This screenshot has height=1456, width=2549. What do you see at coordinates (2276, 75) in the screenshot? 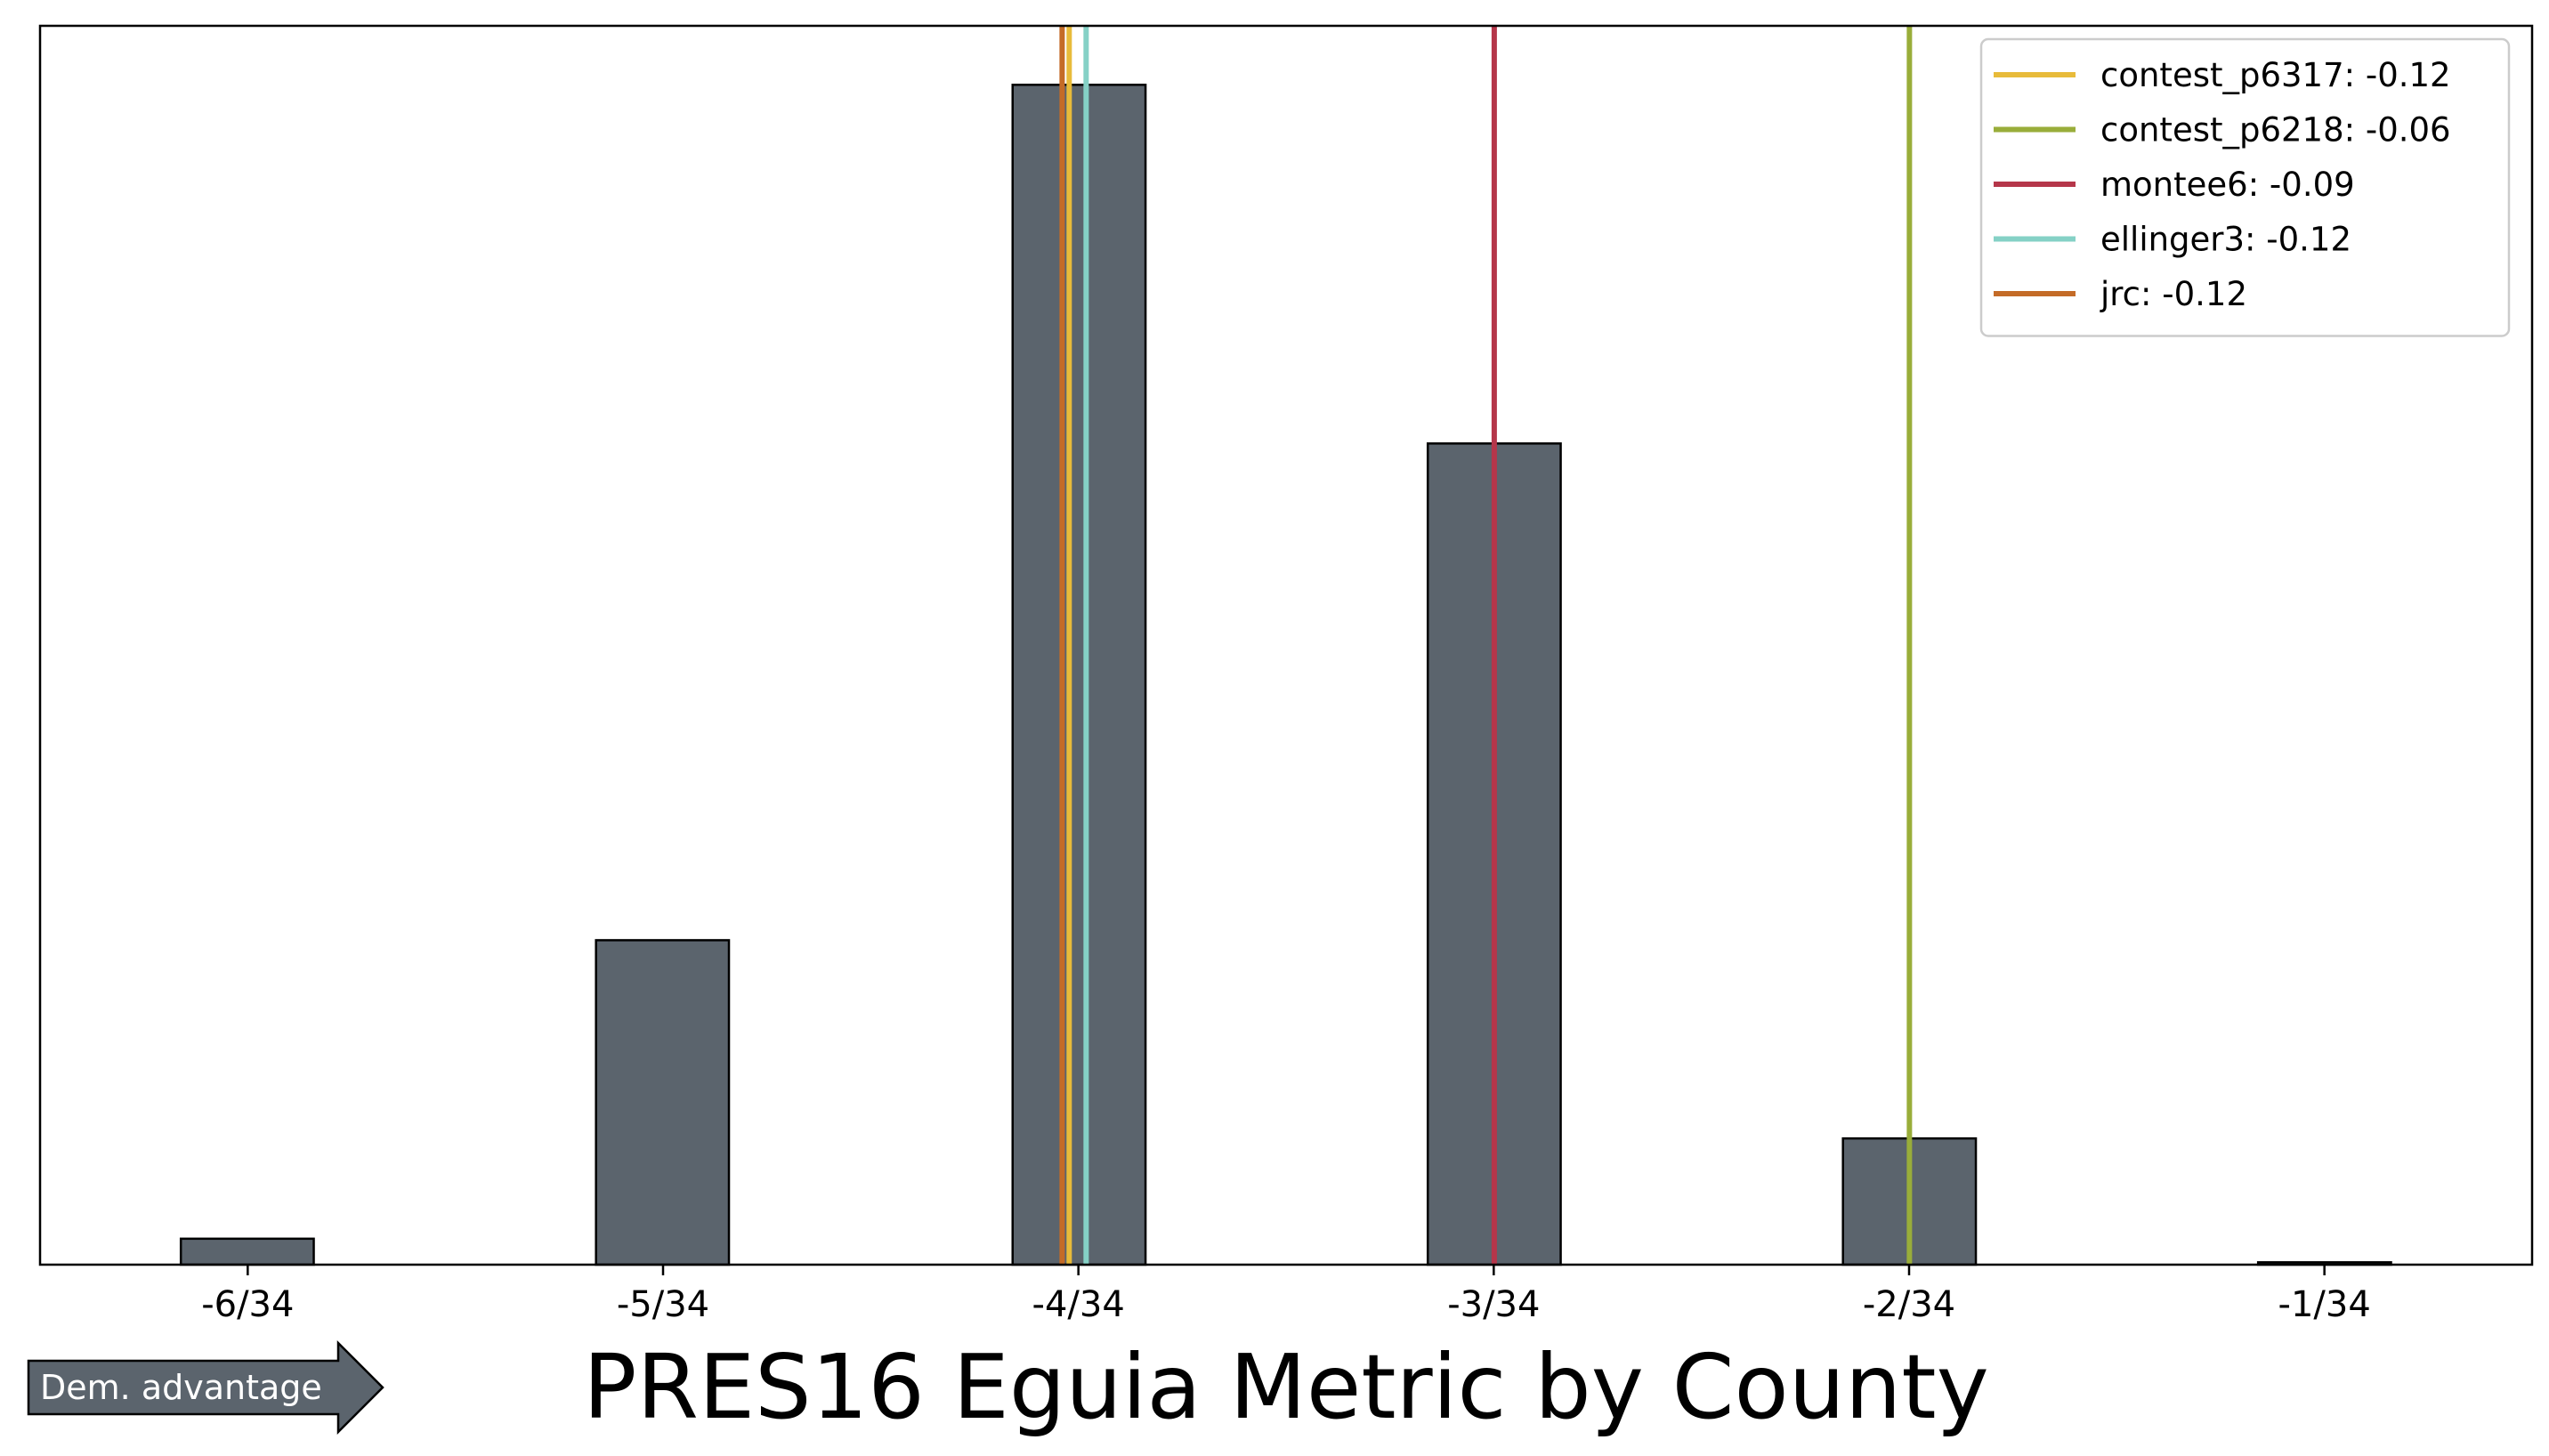
I see `legend-label-0: contest_p6317: -0.12` at bounding box center [2276, 75].